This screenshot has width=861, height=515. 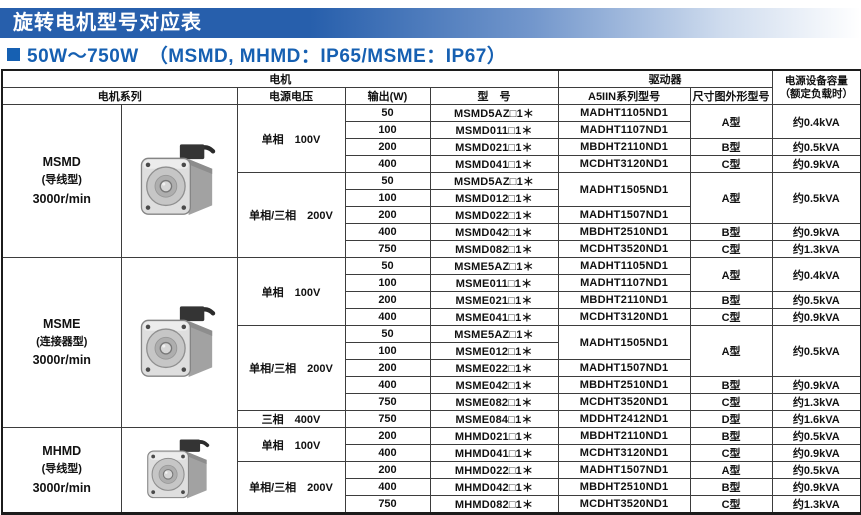 I want to click on model-cell: MSMD5AZ□1＊, so click(x=494, y=181).